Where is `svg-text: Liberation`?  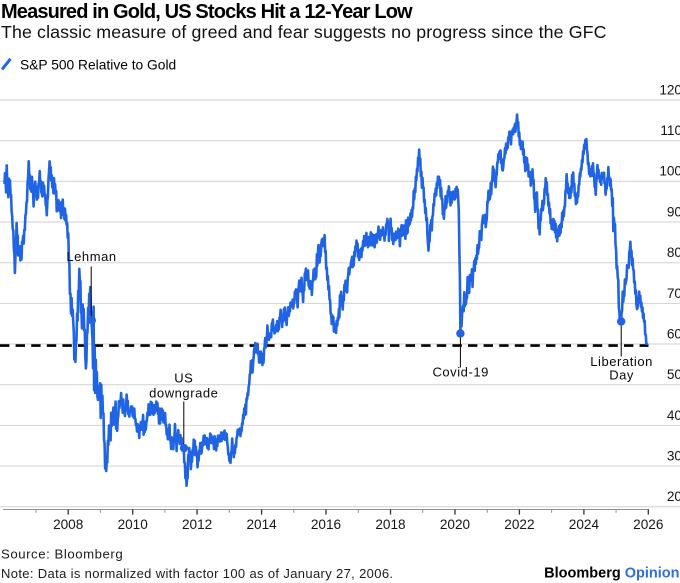
svg-text: Liberation is located at coordinates (621, 361).